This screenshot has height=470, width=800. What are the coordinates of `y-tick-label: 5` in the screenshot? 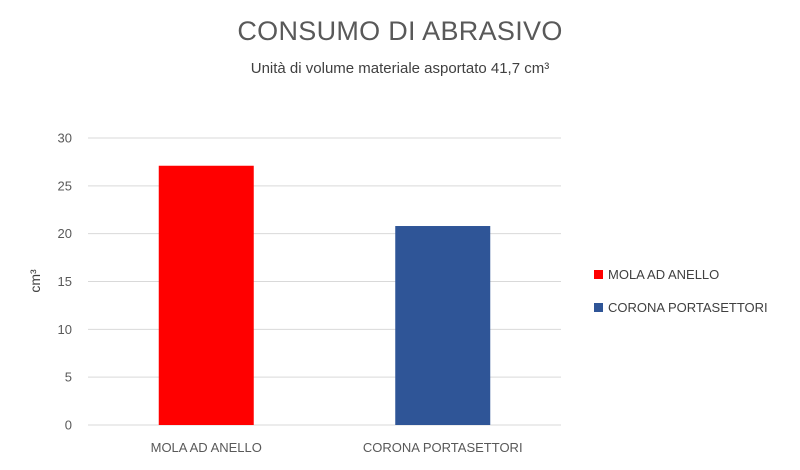 It's located at (68, 377).